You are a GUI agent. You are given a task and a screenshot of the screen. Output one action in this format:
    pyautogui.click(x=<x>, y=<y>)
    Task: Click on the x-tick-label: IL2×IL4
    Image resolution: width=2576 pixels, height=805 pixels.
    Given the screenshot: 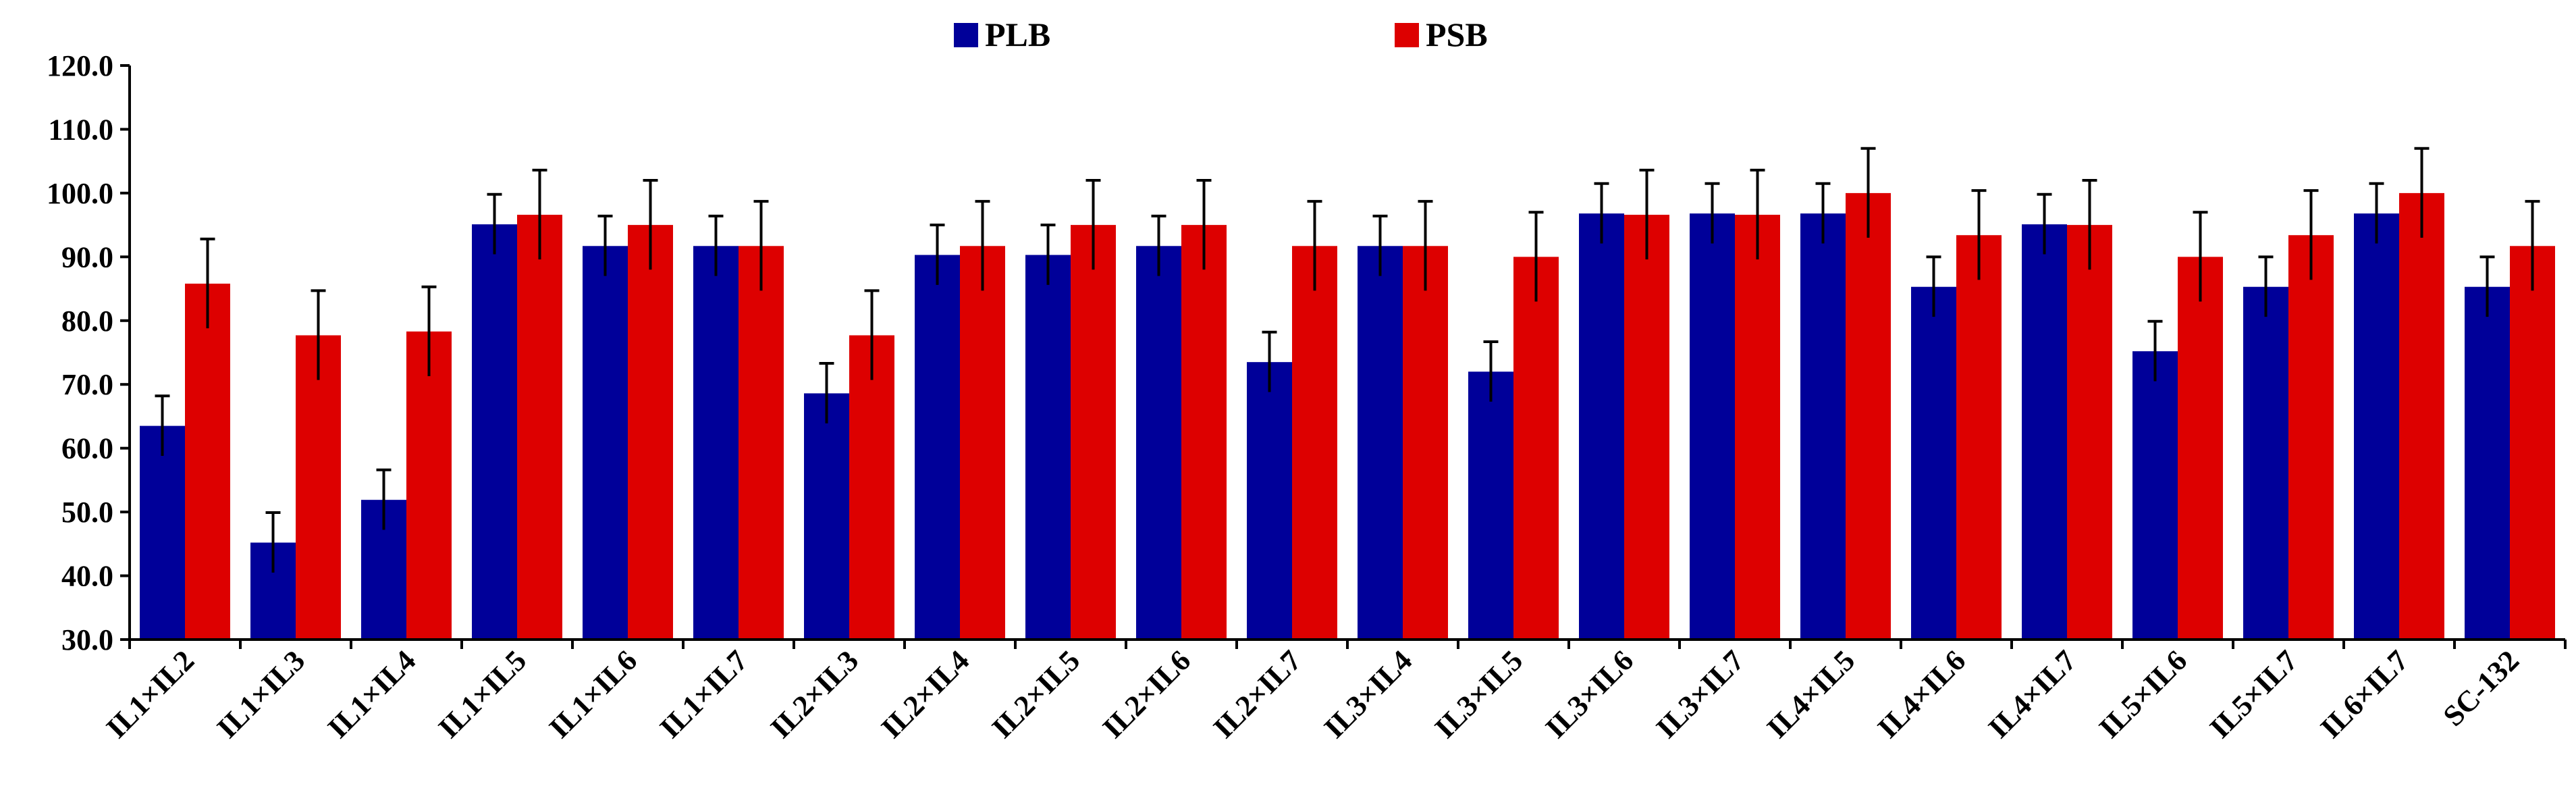 What is the action you would take?
    pyautogui.click(x=925, y=694)
    